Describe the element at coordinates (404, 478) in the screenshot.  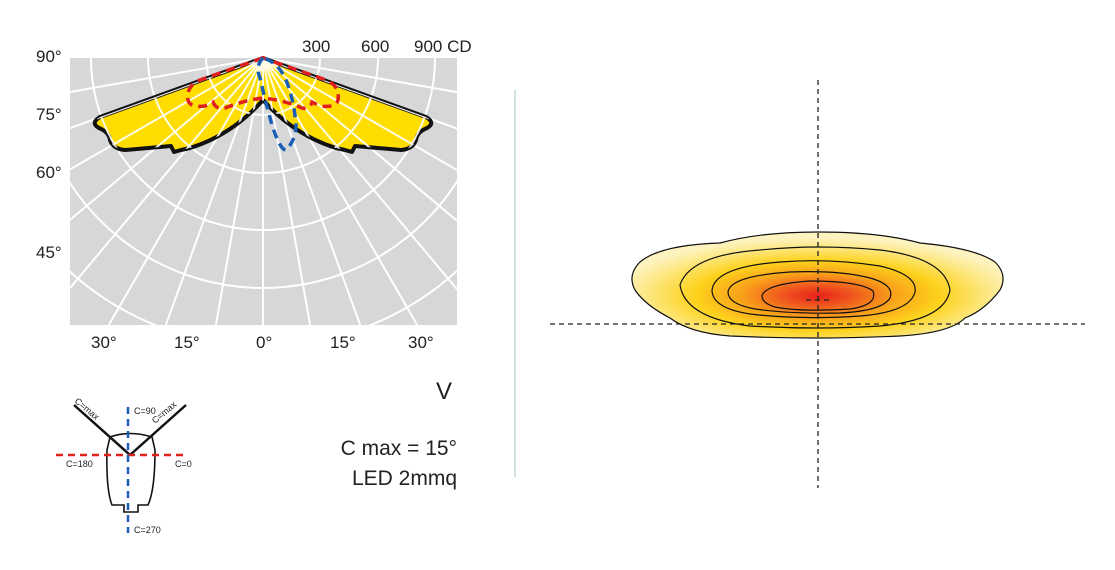
I see `led-label: LED 2mmq` at that location.